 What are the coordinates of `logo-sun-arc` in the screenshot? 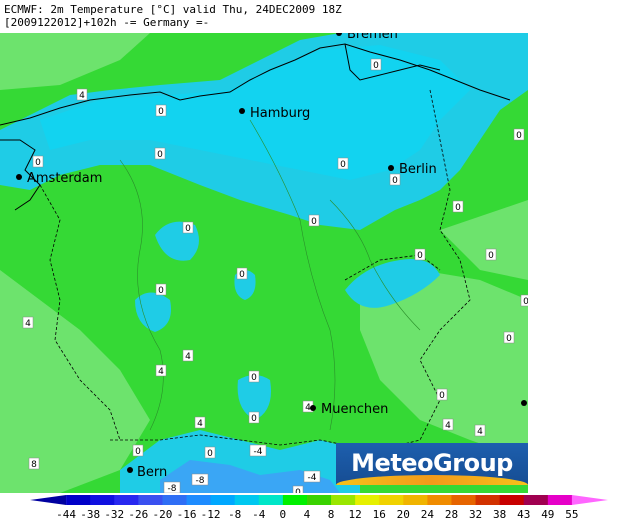 It's located at (432, 480).